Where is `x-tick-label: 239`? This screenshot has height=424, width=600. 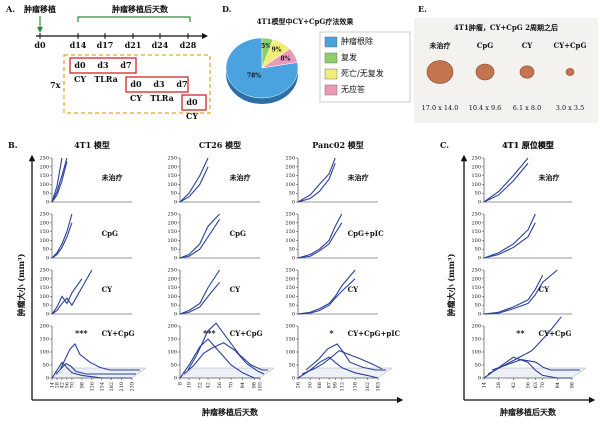 x-tick-label: 239 is located at coordinates (133, 387).